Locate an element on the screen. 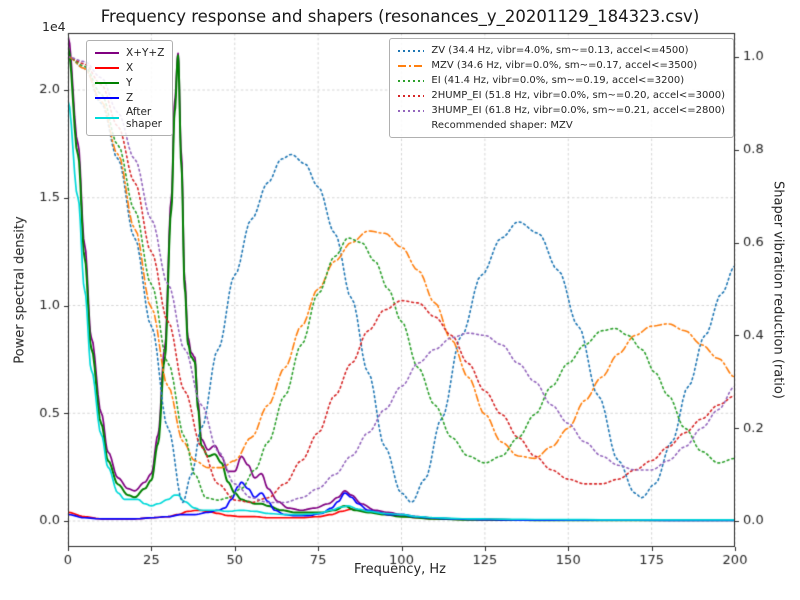  x-line-swatch is located at coordinates (107, 67).